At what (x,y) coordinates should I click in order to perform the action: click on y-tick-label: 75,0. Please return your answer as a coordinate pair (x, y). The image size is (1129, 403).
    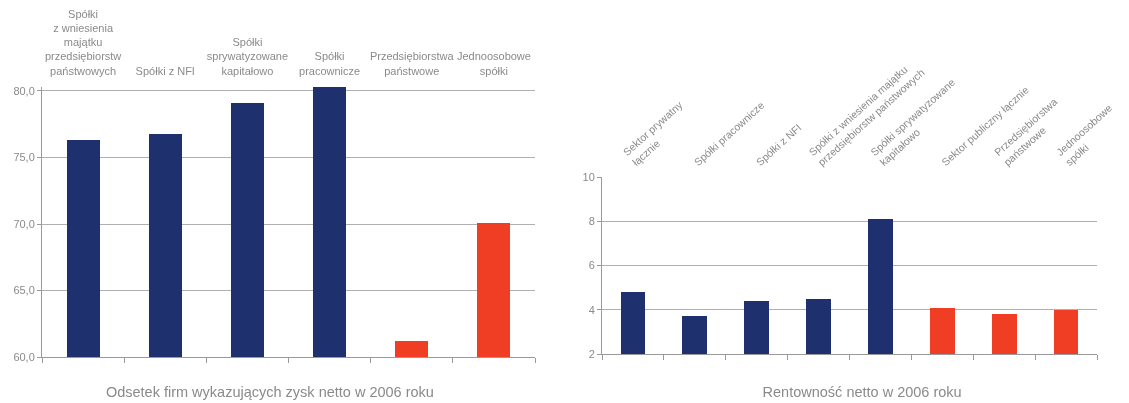
    Looking at the image, I should click on (24, 157).